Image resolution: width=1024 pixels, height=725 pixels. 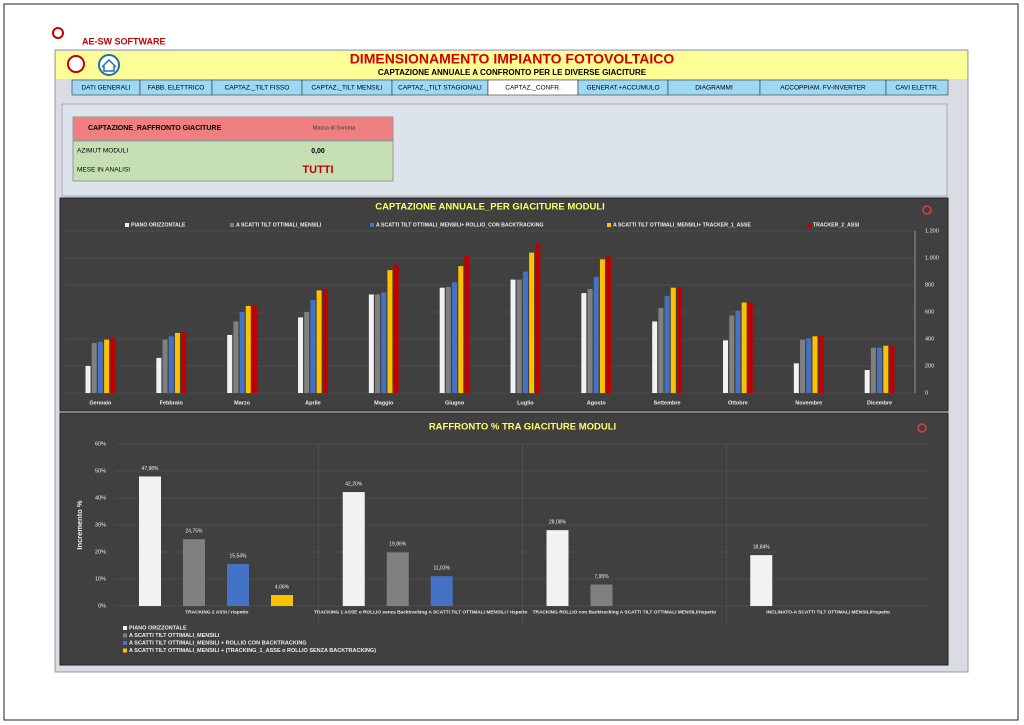 I want to click on y-tick-label: 20%, so click(x=100, y=552).